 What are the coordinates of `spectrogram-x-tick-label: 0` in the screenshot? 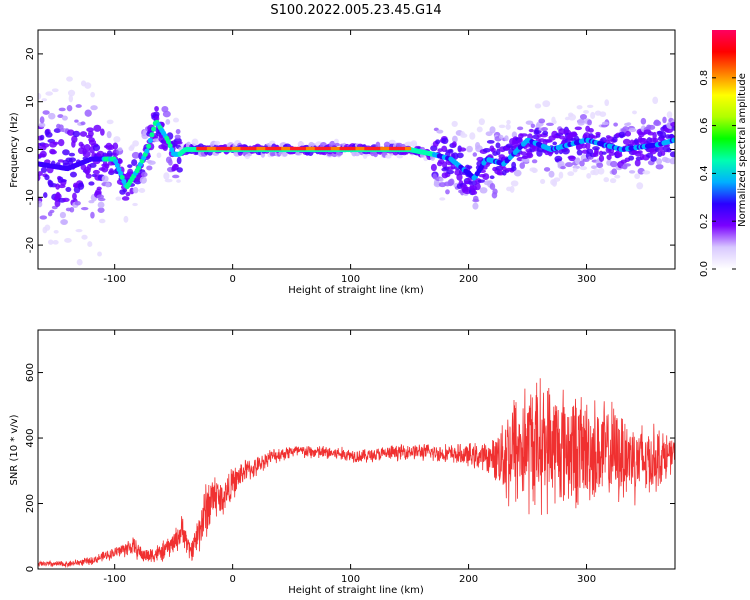 It's located at (232, 279).